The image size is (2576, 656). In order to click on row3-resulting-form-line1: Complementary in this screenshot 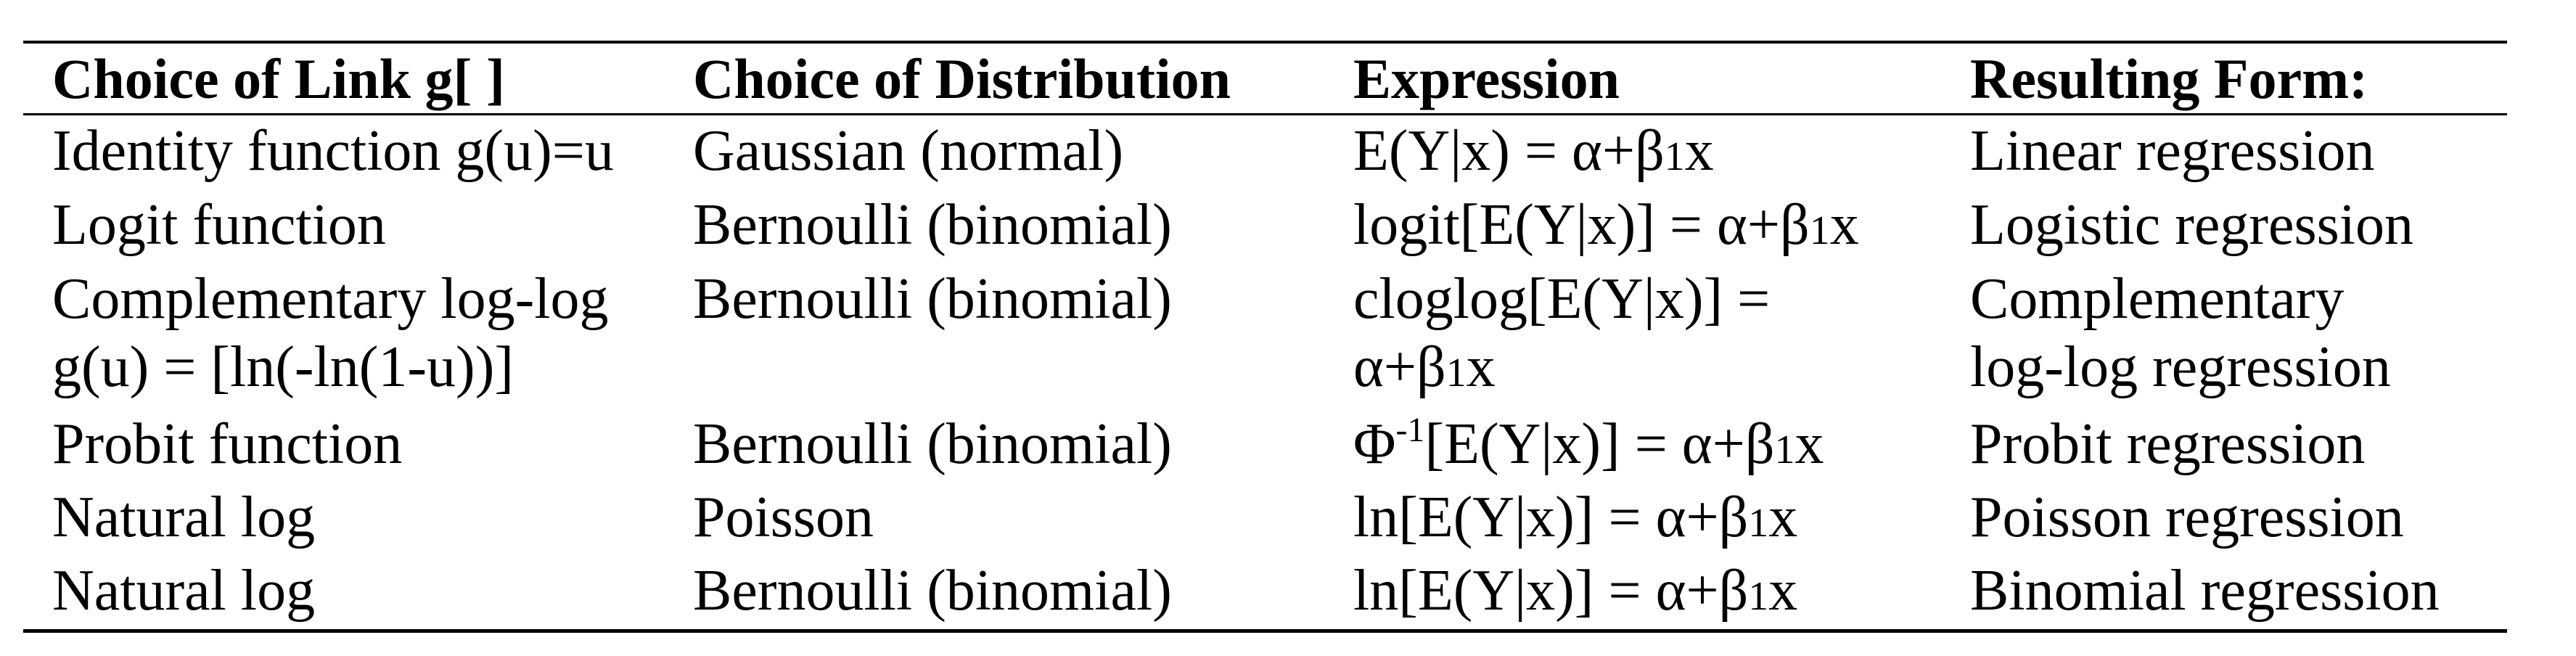, I will do `click(2157, 299)`.